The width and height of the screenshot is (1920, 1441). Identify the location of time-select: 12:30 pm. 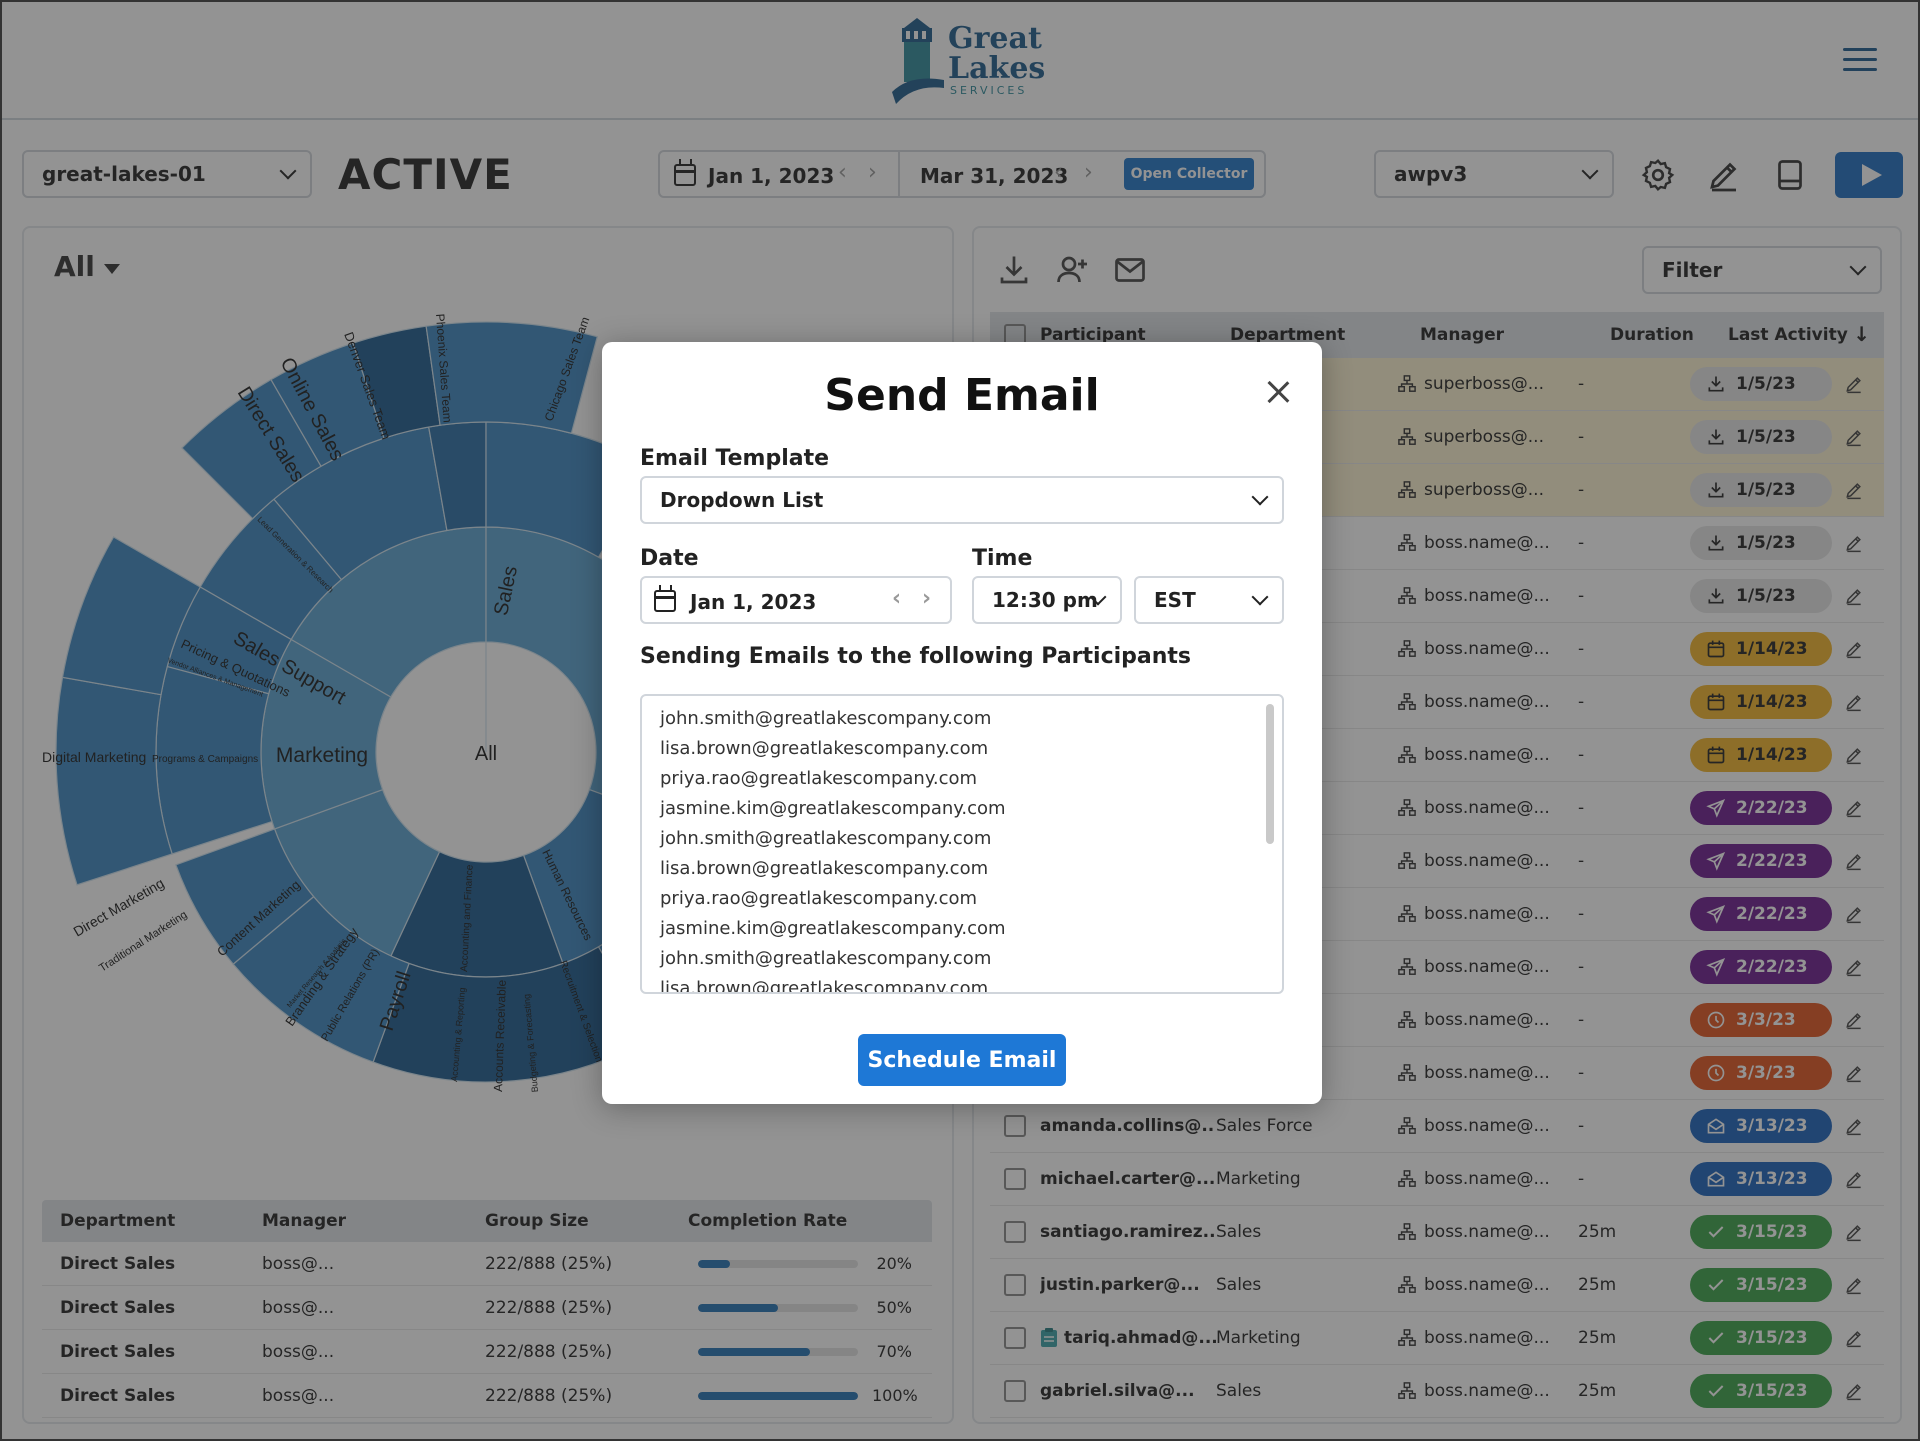
(1047, 600).